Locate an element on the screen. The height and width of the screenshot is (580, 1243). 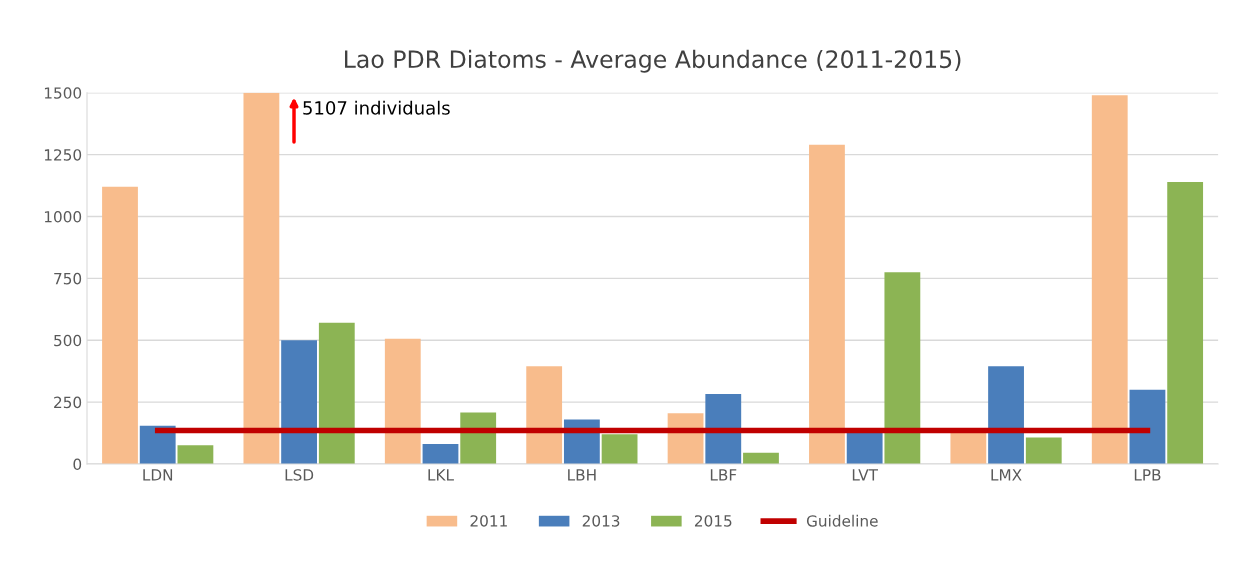
legend-label: 2015 is located at coordinates (713, 521).